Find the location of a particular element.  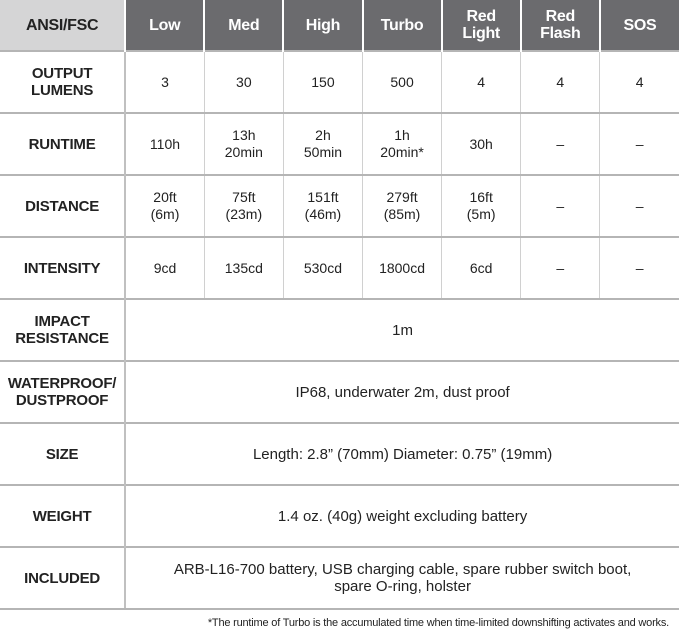

table-cell: 500 is located at coordinates (401, 81).